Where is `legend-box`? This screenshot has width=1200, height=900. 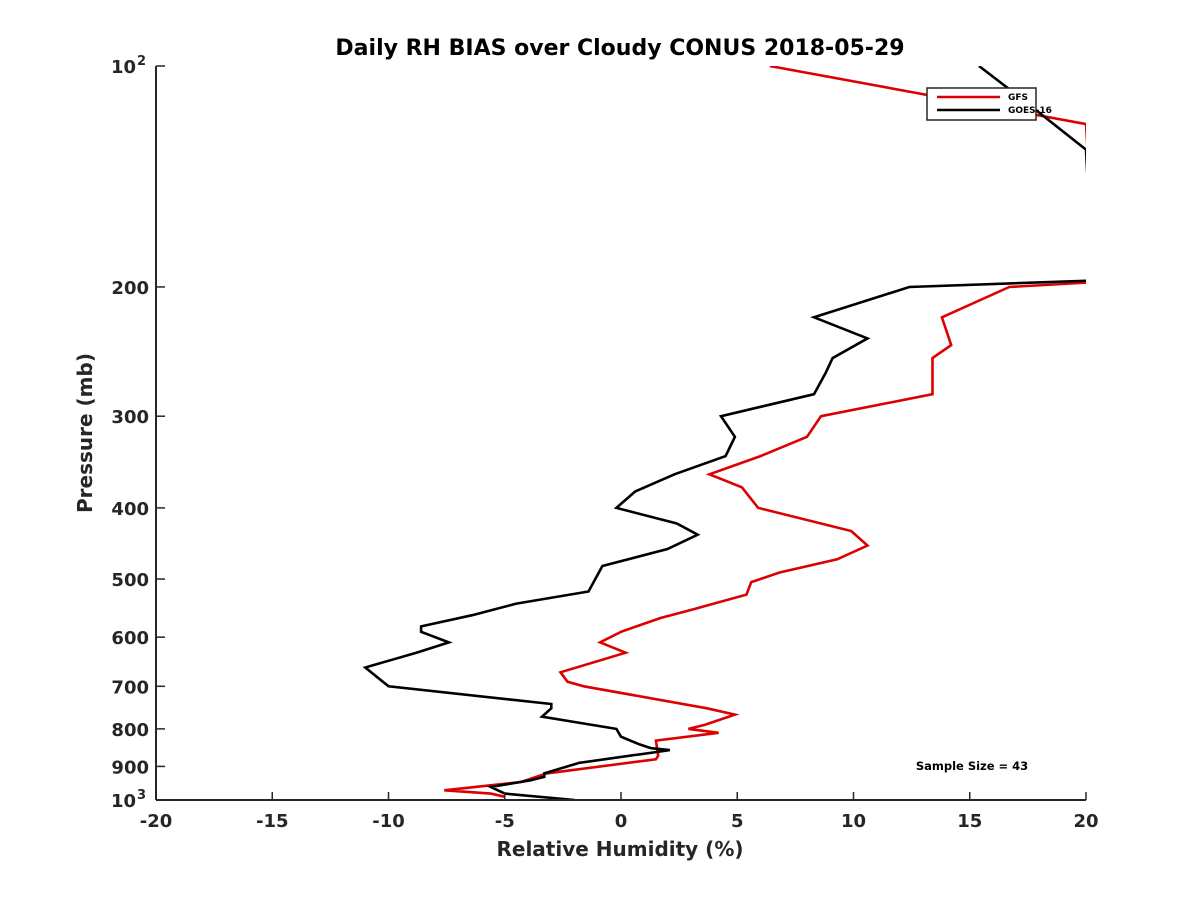 legend-box is located at coordinates (981, 104).